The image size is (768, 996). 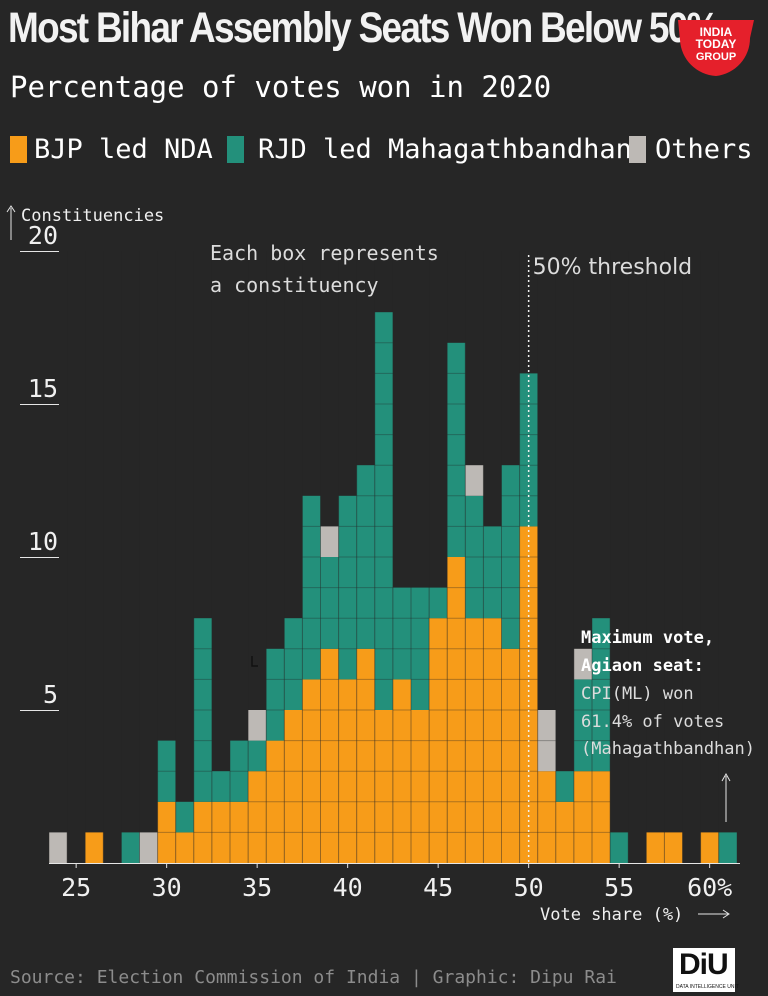 I want to click on max-note-line-2: Agiaon seat:, so click(x=642, y=666).